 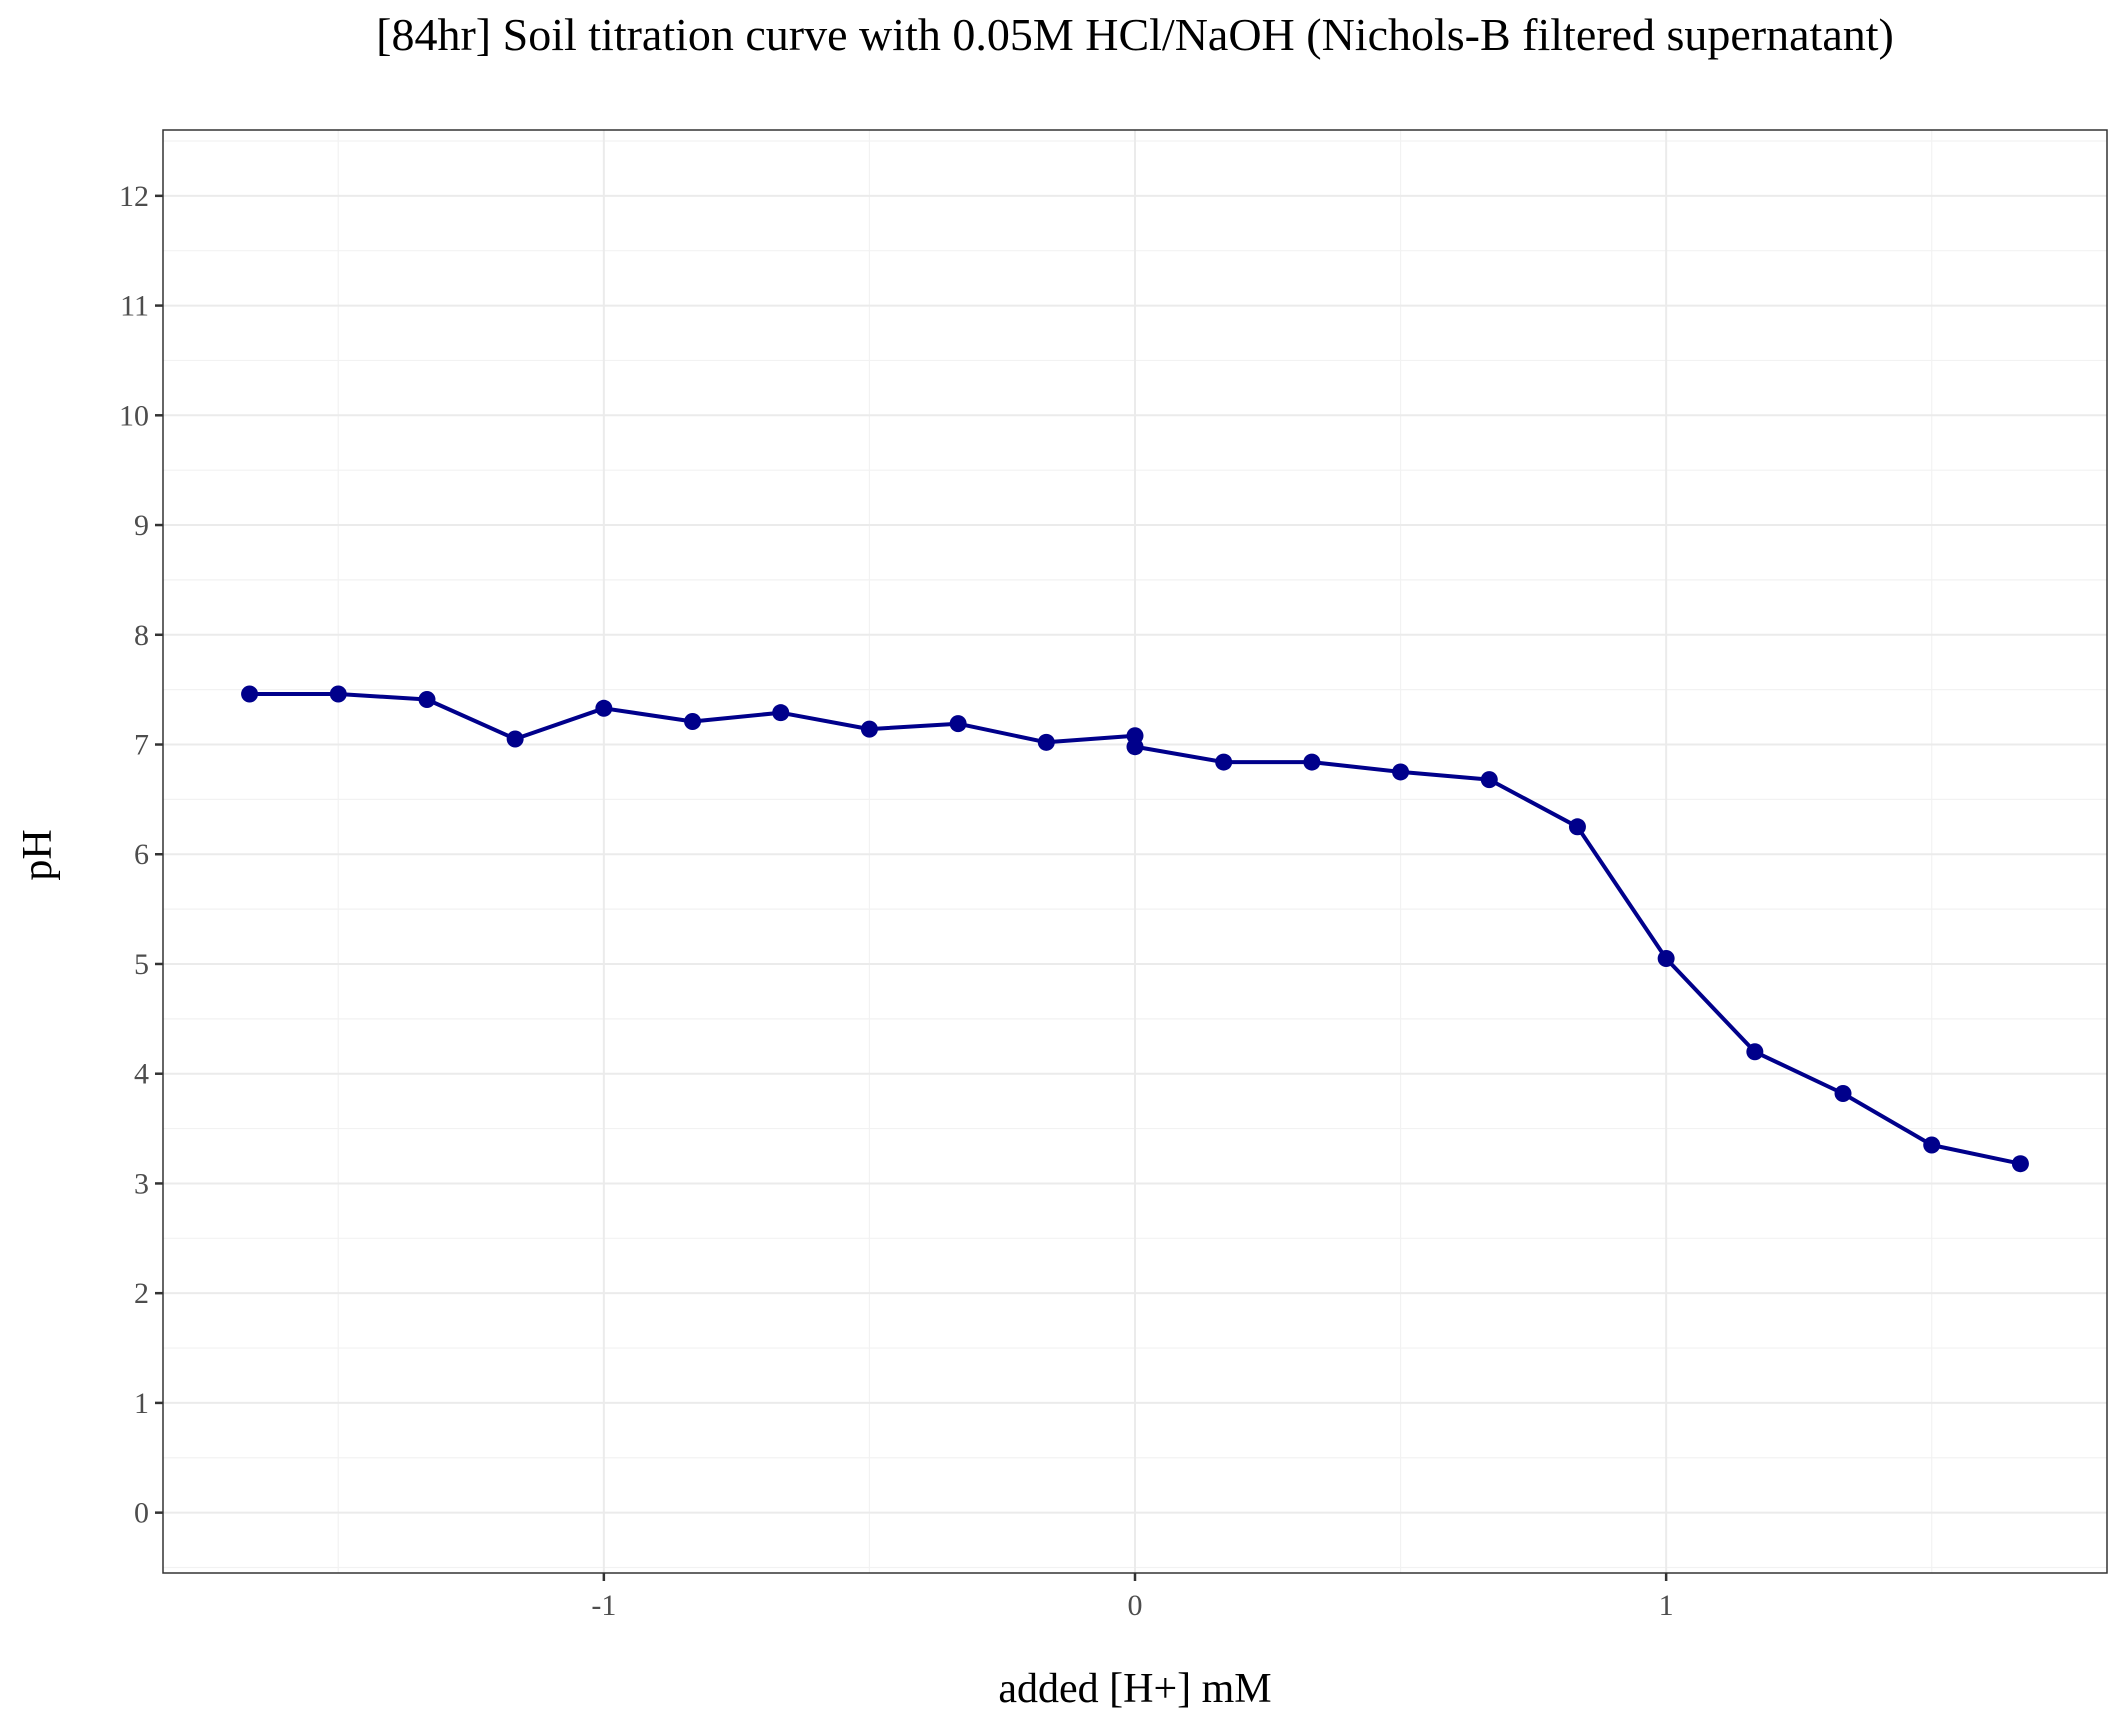 What do you see at coordinates (141, 745) in the screenshot?
I see `y-tick-label: 7` at bounding box center [141, 745].